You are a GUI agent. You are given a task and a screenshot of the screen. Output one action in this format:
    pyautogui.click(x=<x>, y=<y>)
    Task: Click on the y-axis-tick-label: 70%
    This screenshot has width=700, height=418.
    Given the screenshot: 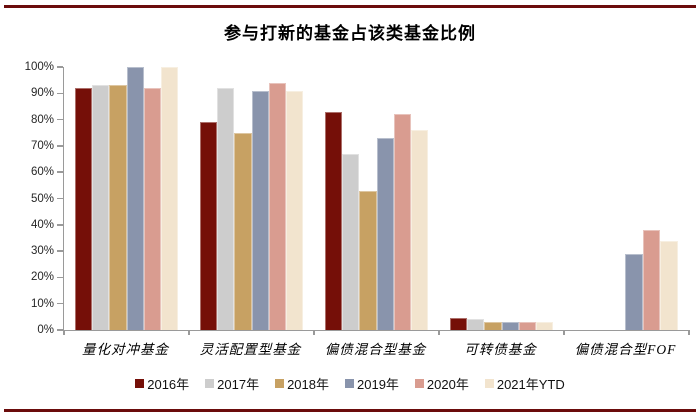 What is the action you would take?
    pyautogui.click(x=42, y=145)
    